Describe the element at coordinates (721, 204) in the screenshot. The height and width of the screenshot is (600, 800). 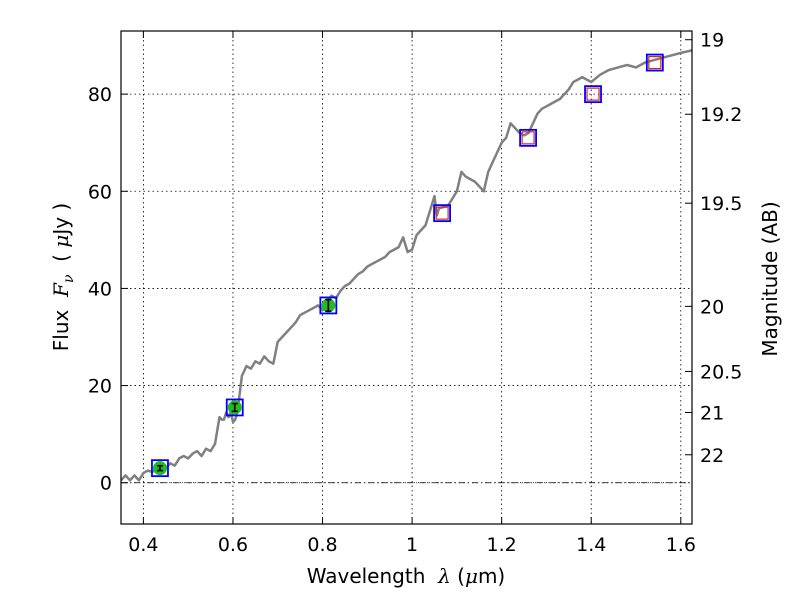
I see `magnitude-tick-label: 19.5` at that location.